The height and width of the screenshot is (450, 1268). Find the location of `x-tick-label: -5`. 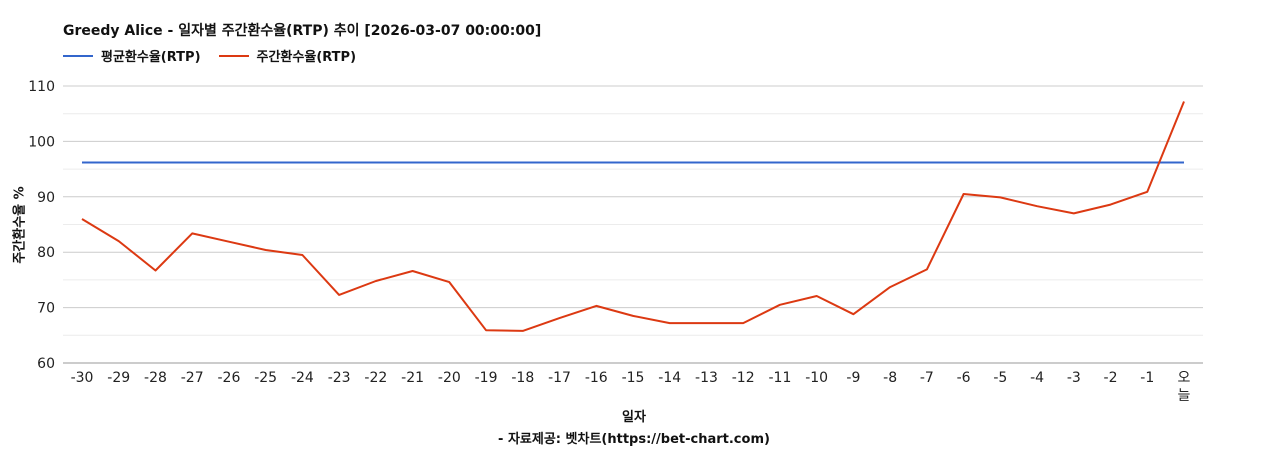

x-tick-label: -5 is located at coordinates (1000, 378).